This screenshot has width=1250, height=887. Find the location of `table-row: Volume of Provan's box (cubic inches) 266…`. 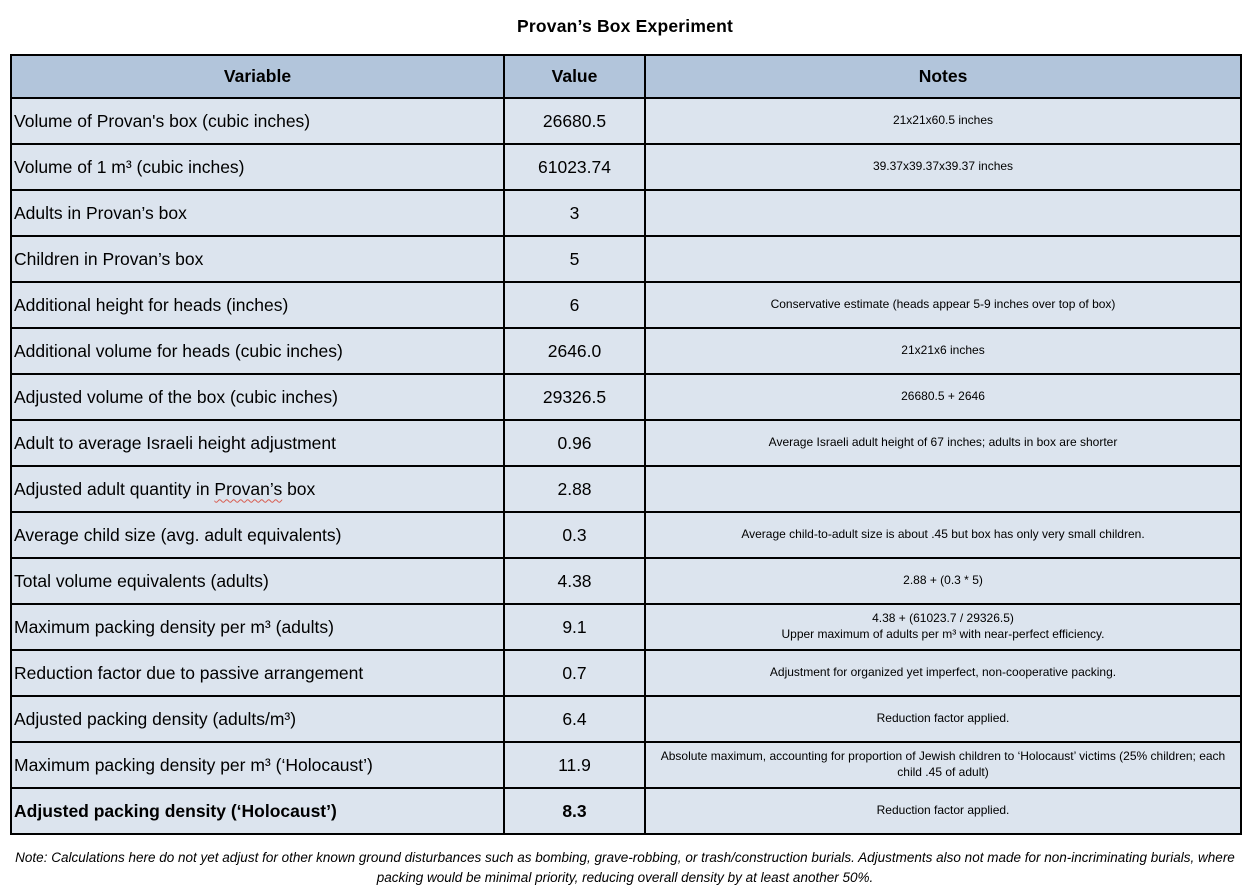

table-row: Volume of Provan's box (cubic inches) 266… is located at coordinates (626, 121).